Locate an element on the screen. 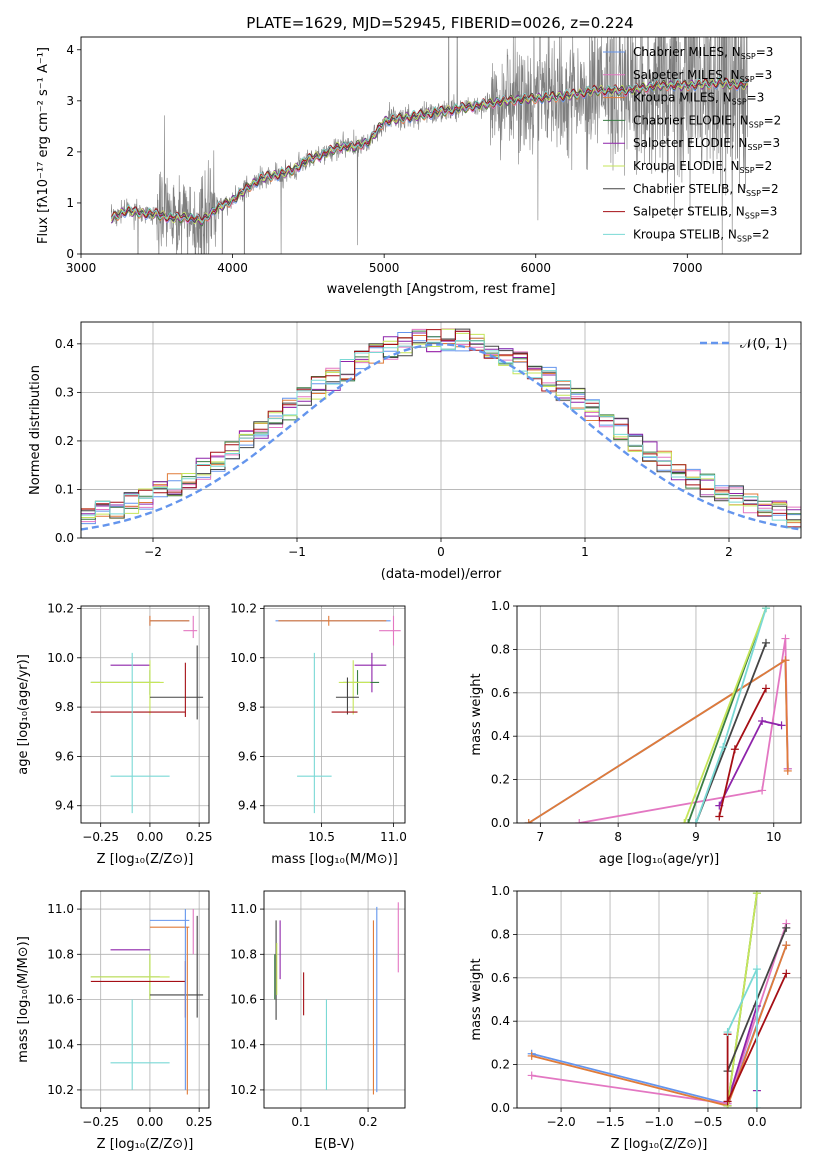 The image size is (819, 1170). x-tick-label: −1.5 is located at coordinates (609, 1122).